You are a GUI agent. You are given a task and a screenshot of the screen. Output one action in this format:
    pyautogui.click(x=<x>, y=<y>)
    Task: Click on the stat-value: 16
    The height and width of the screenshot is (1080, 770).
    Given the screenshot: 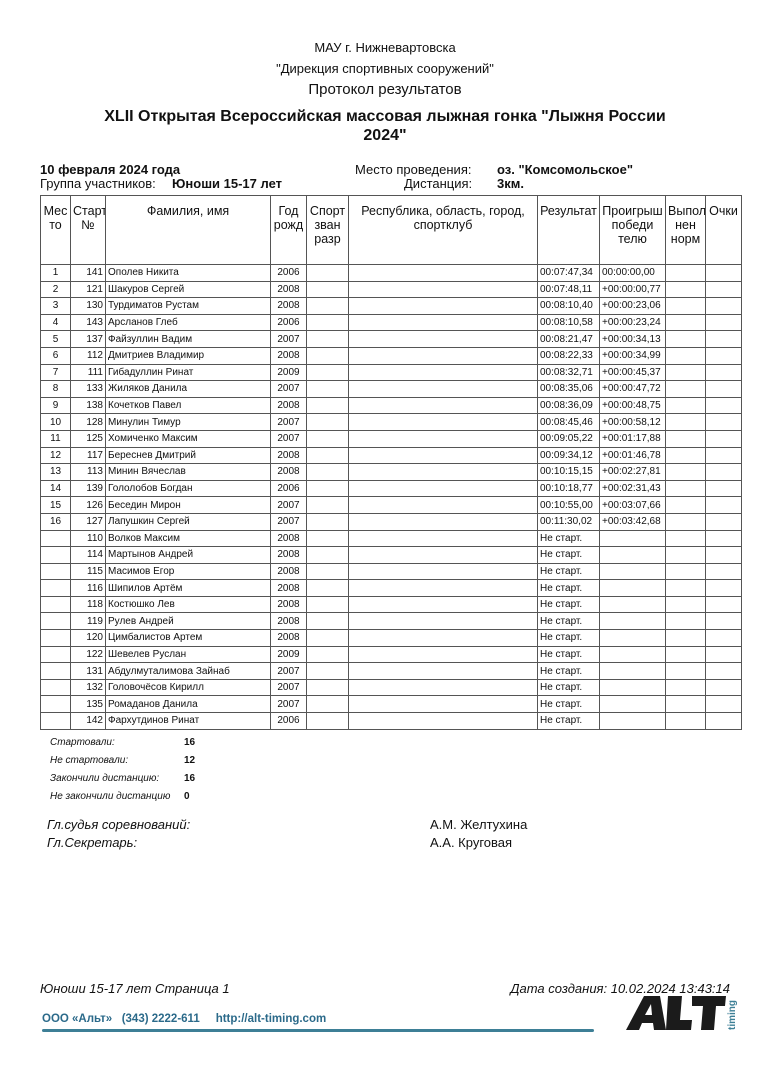 What is the action you would take?
    pyautogui.click(x=190, y=778)
    